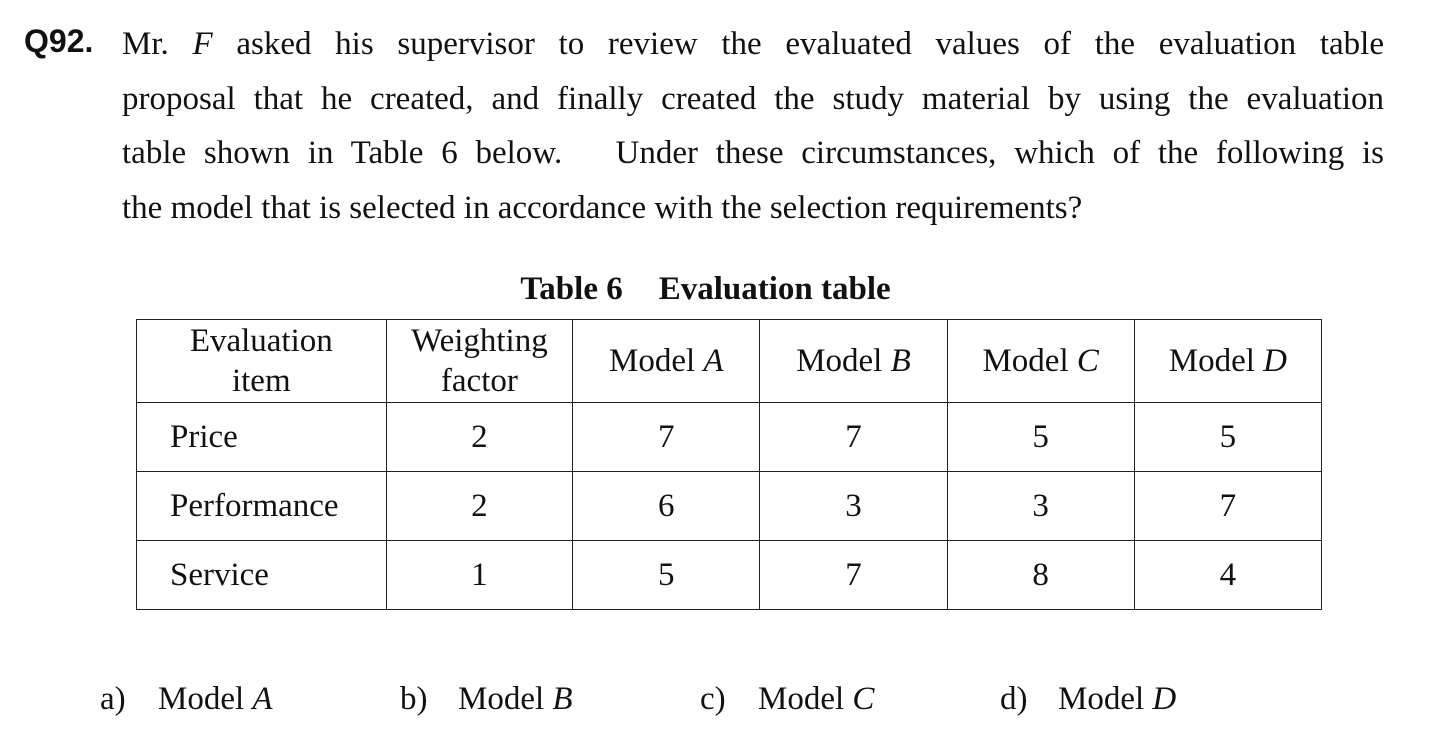  What do you see at coordinates (713, 699) in the screenshot?
I see `option-letter: c)` at bounding box center [713, 699].